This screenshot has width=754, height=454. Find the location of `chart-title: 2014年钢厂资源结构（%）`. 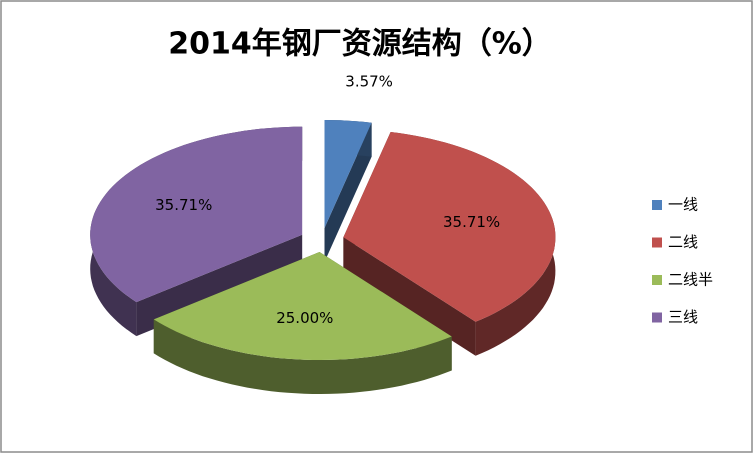

chart-title: 2014年钢厂资源结构（%） is located at coordinates (360, 44).